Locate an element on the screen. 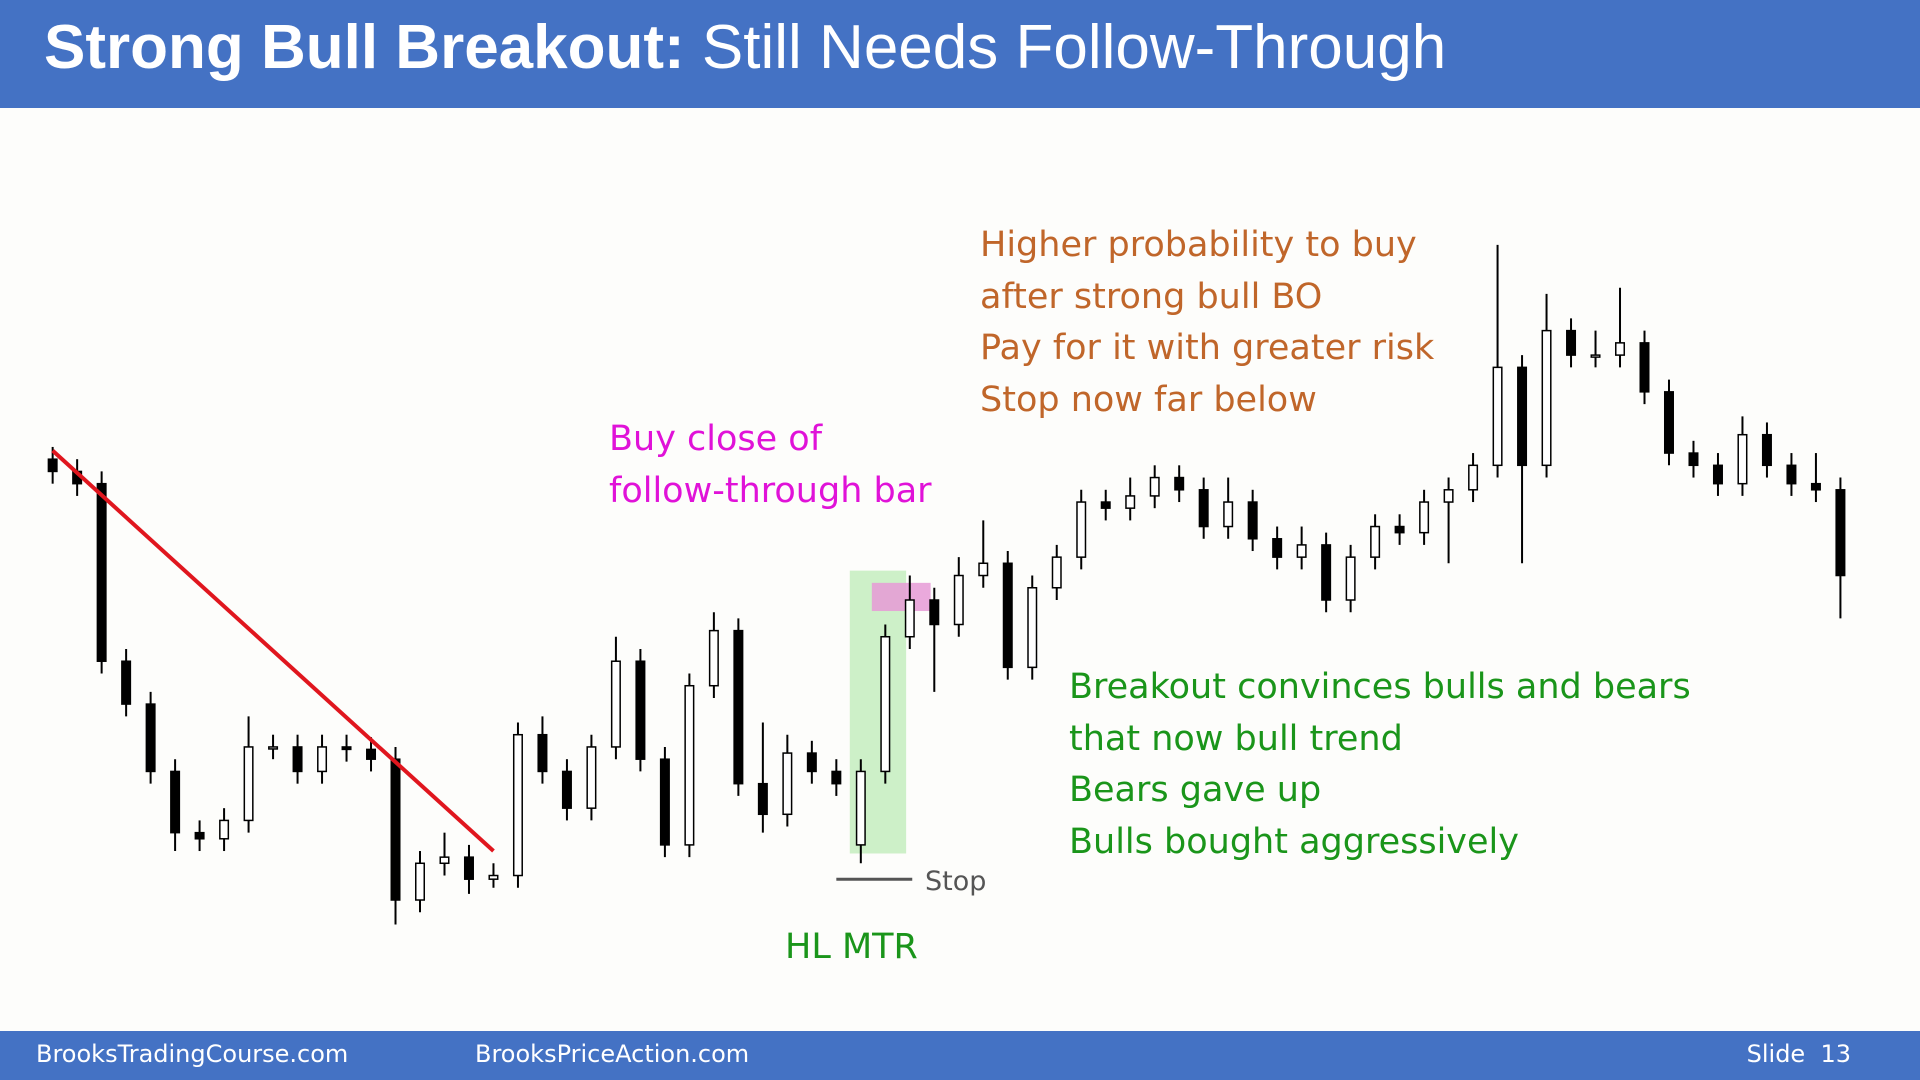 The height and width of the screenshot is (1080, 1920). annotation-line: Stop now far below is located at coordinates (1148, 399).